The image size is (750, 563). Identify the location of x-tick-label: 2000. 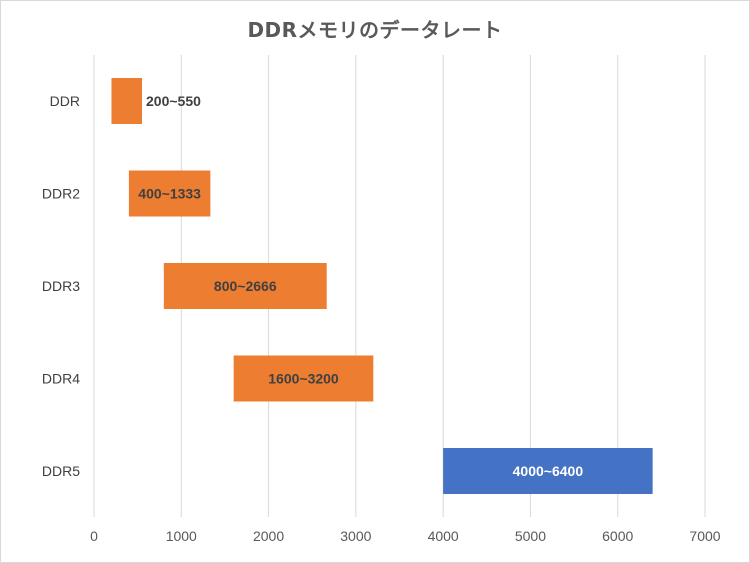
(268, 536).